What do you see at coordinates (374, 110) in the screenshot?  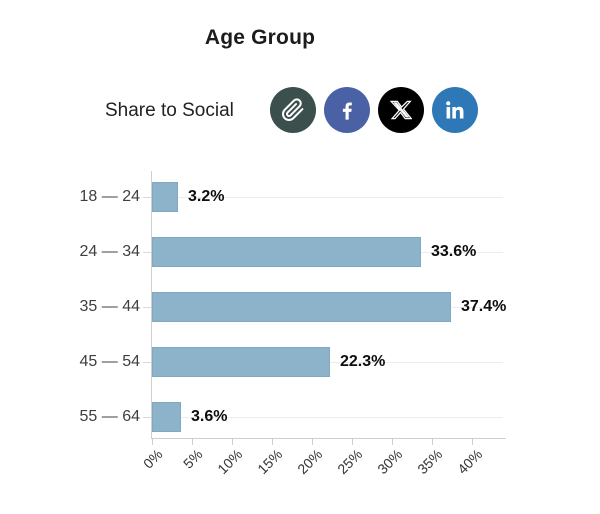 I see `share-buttons-row` at bounding box center [374, 110].